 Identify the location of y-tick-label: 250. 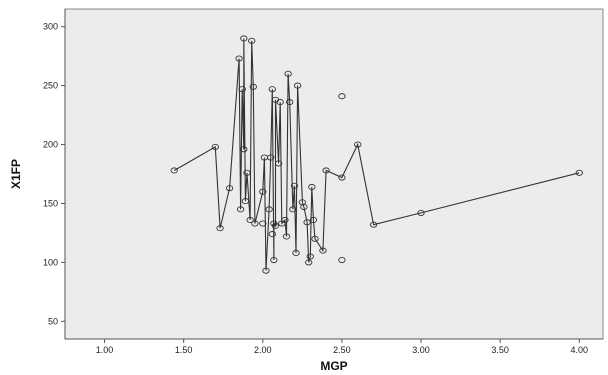
(50, 86).